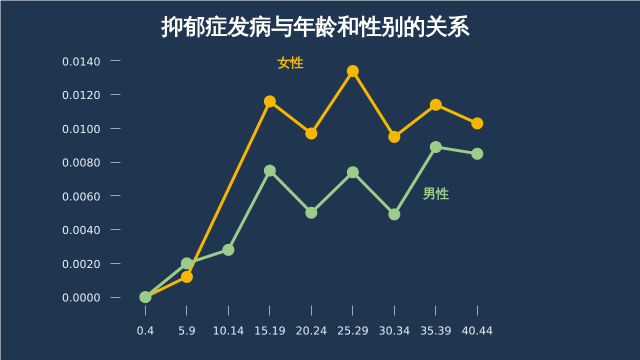 The image size is (640, 360). What do you see at coordinates (315, 27) in the screenshot?
I see `chart-title: 抑郁症发病与年龄和性别的关系` at bounding box center [315, 27].